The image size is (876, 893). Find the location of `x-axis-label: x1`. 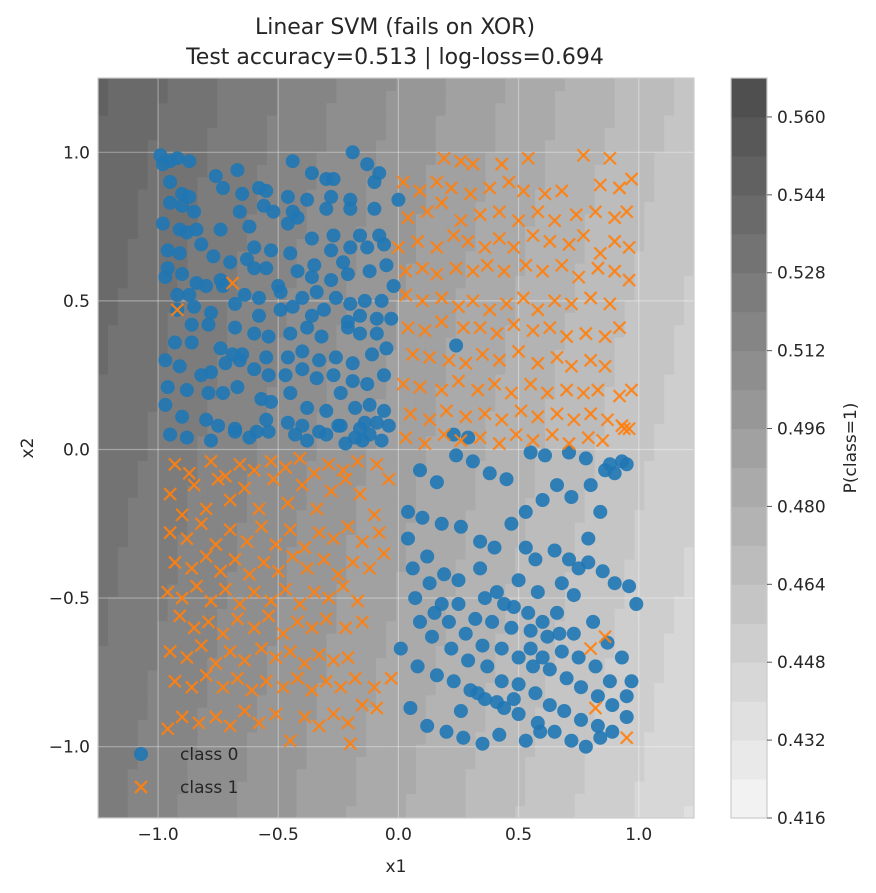

x-axis-label: x1 is located at coordinates (396, 867).